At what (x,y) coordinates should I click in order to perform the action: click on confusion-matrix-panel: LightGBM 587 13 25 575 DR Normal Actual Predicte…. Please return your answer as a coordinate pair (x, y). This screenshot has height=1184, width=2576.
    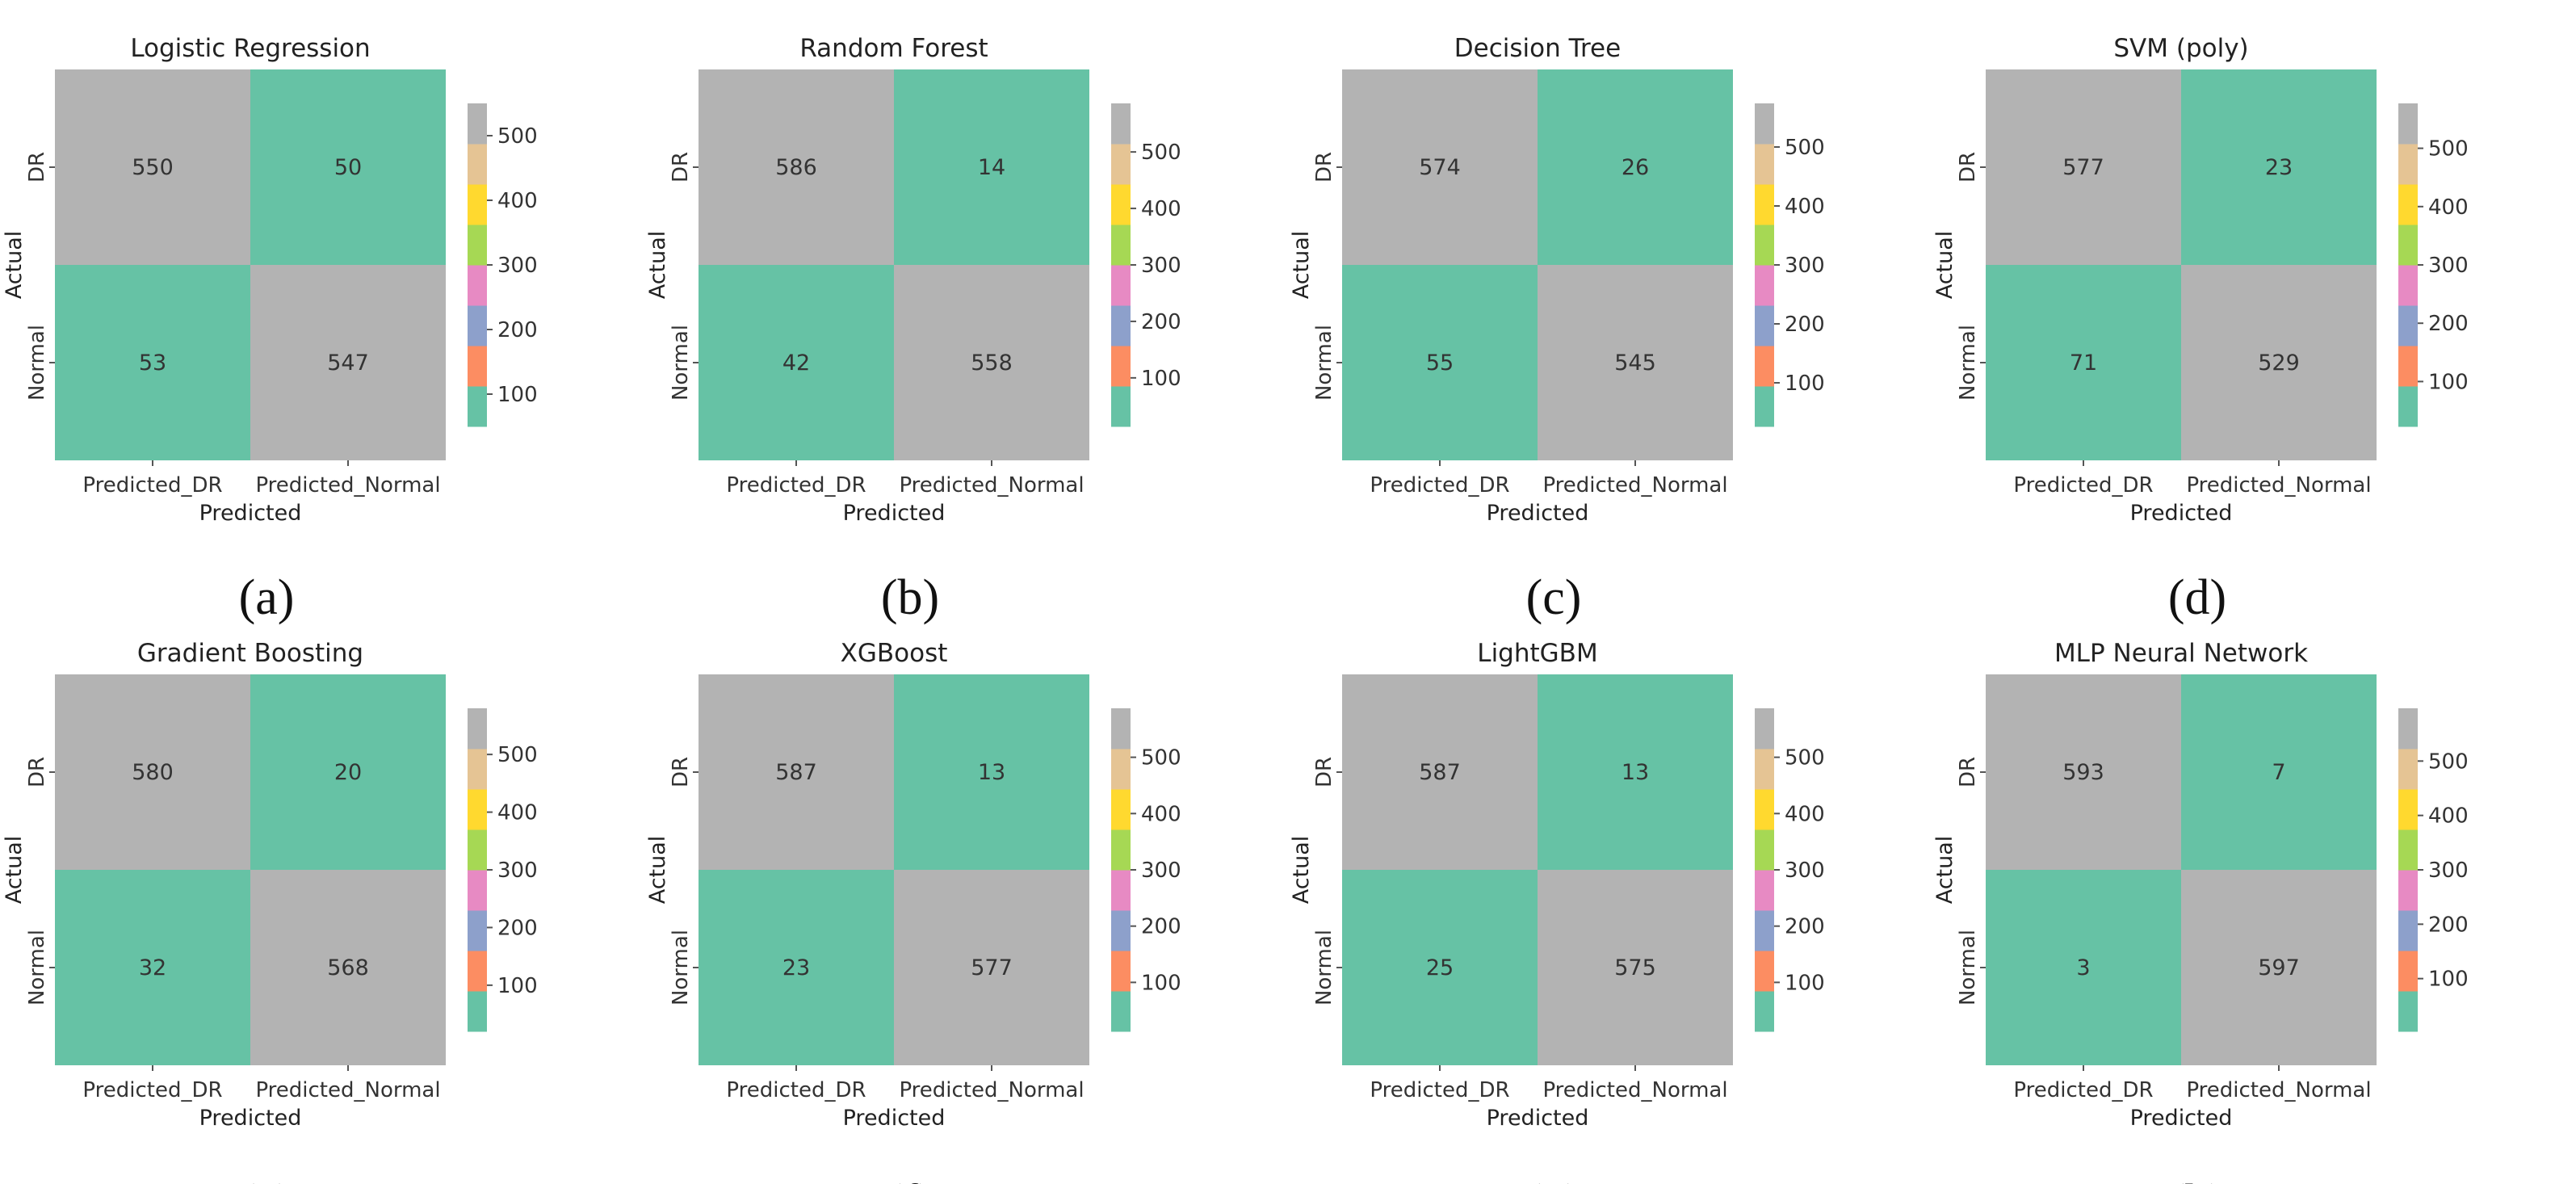
    Looking at the image, I should click on (1557, 911).